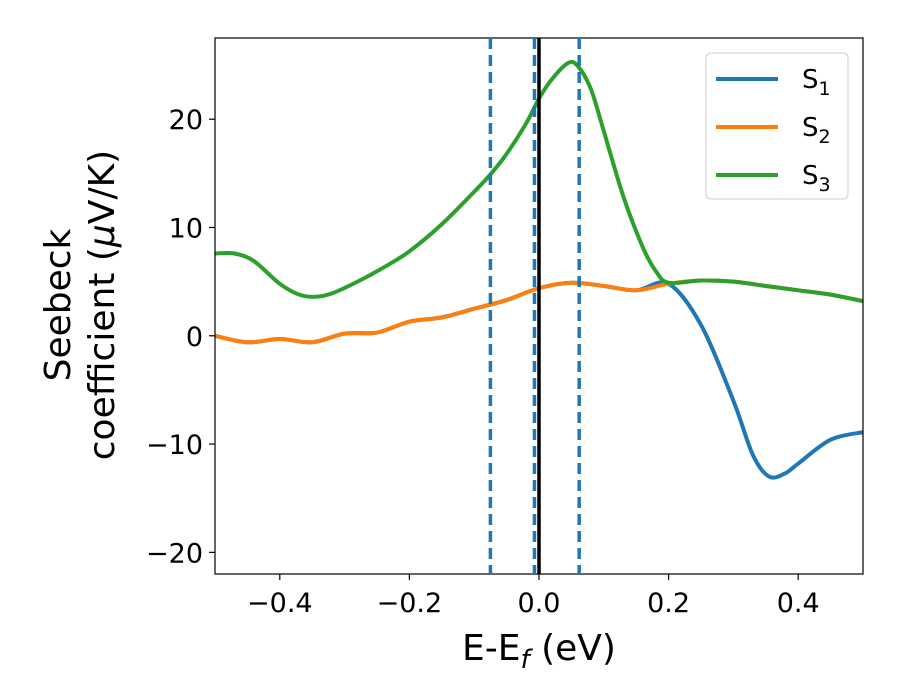  I want to click on legend: S1 S2 S3, so click(777, 126).